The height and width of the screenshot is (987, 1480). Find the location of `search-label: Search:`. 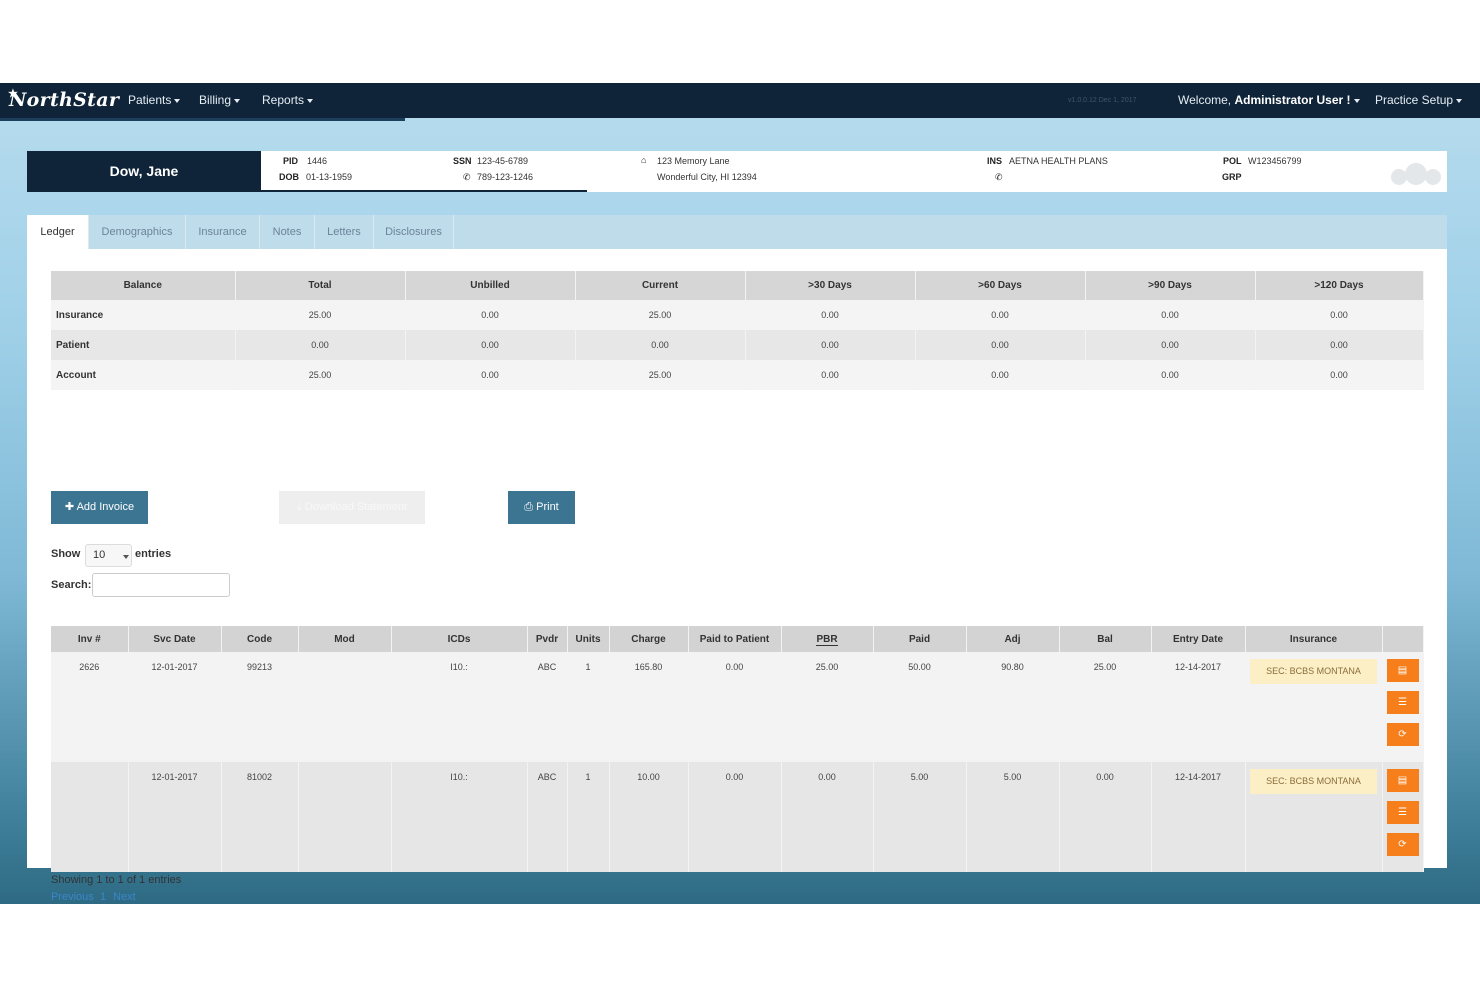

search-label: Search: is located at coordinates (71, 585).